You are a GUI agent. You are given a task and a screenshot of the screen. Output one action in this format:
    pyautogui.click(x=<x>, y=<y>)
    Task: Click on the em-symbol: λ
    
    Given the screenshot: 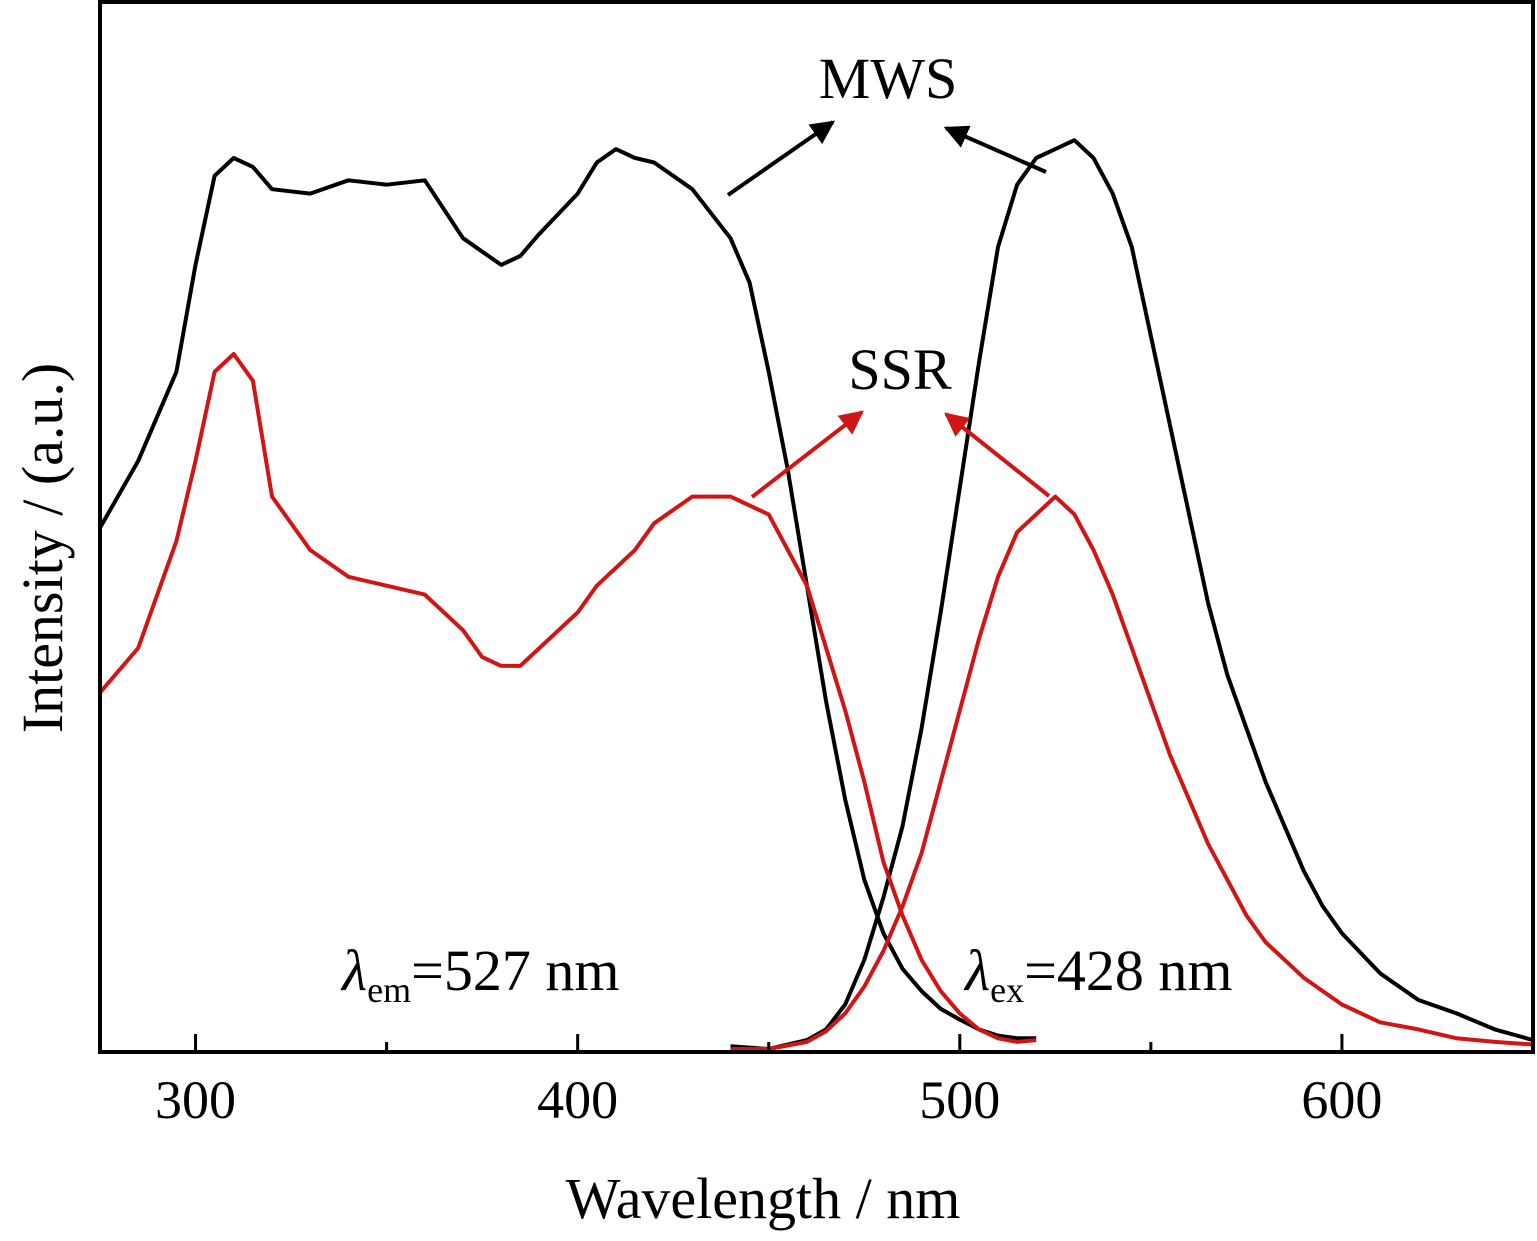 What is the action you would take?
    pyautogui.click(x=353, y=970)
    